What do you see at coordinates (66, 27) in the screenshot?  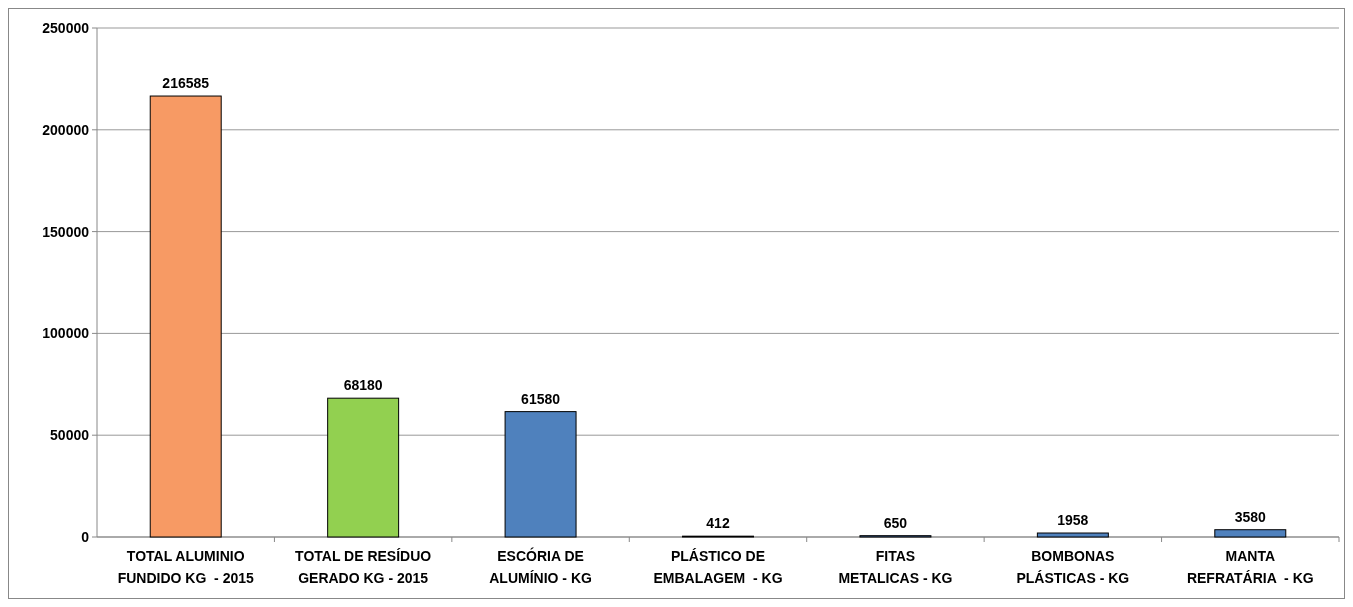 I see `y-tick-label: 250000` at bounding box center [66, 27].